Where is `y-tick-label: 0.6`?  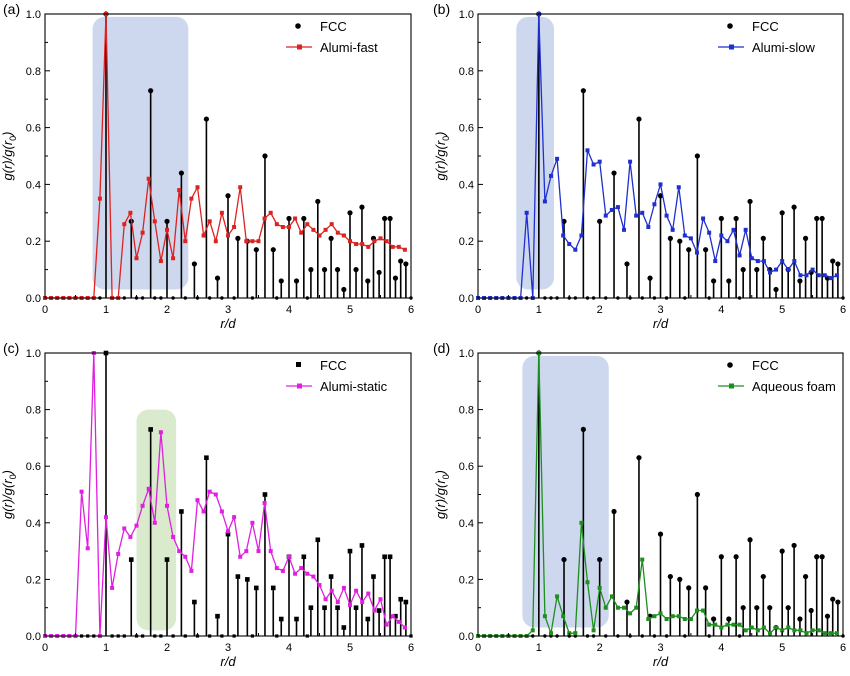
y-tick-label: 0.6 is located at coordinates (33, 129).